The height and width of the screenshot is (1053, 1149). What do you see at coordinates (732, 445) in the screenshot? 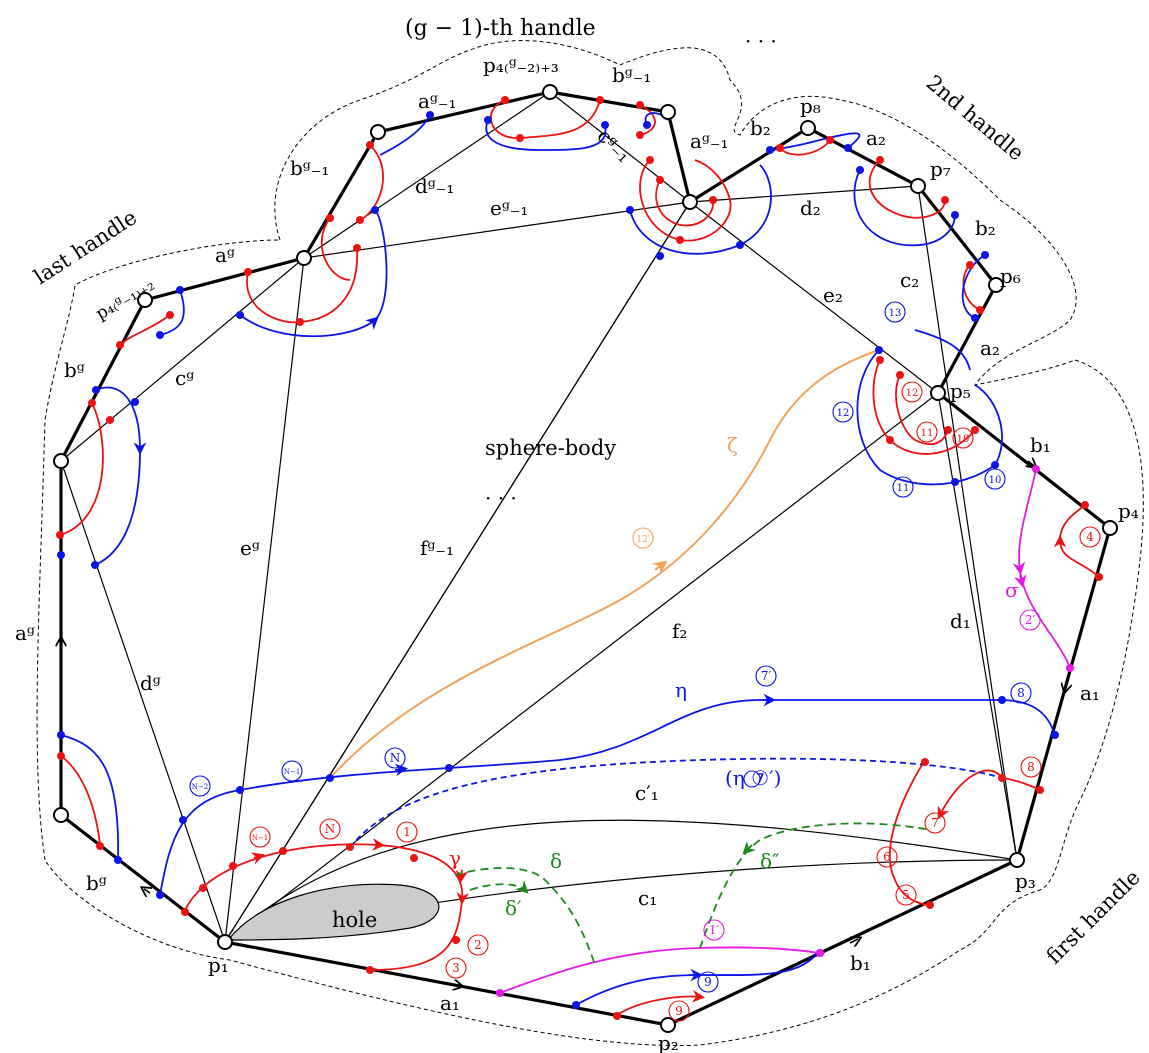
I see `svg-text: ζ` at bounding box center [732, 445].